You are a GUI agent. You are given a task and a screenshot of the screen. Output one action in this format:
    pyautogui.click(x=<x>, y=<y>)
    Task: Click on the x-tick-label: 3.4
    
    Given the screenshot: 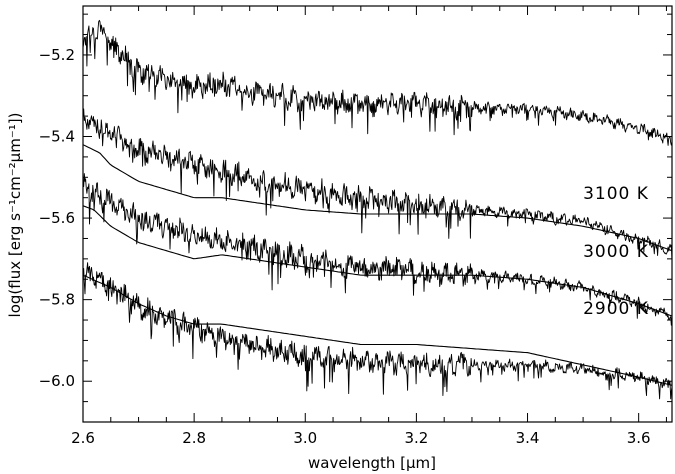 What is the action you would take?
    pyautogui.click(x=528, y=438)
    